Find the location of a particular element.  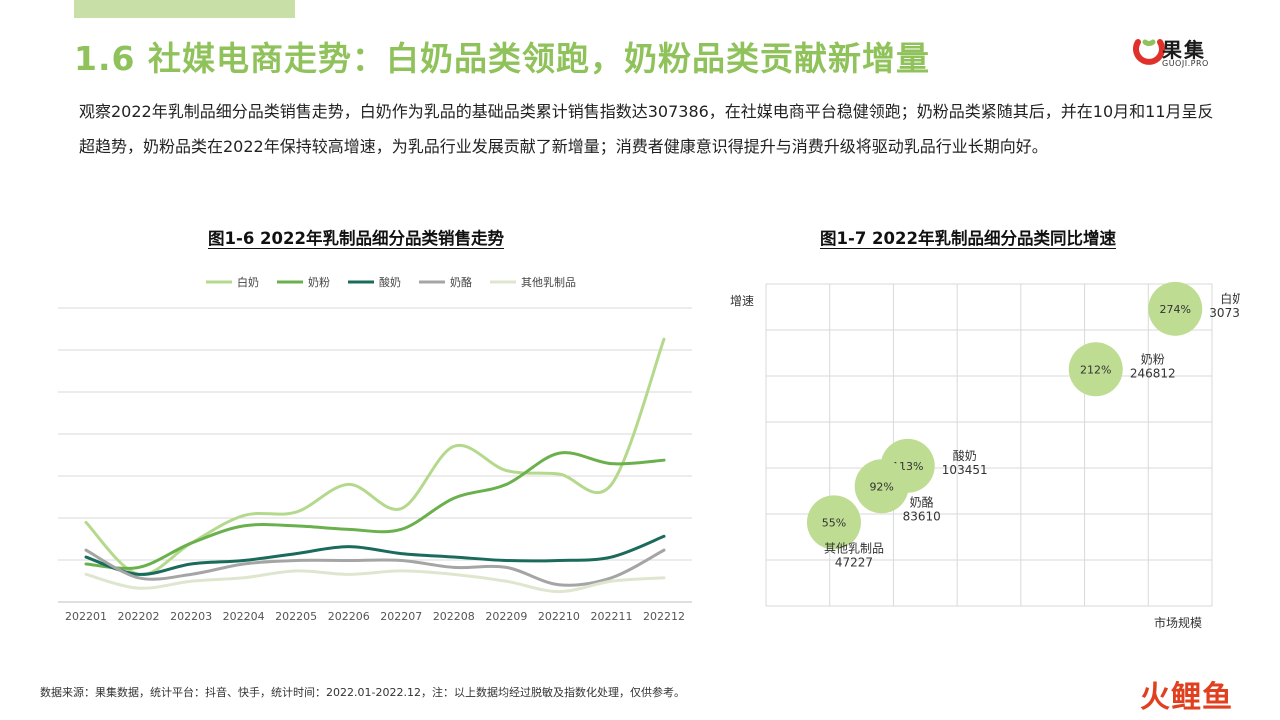

bubble-value-label: 307386 is located at coordinates (1224, 313).